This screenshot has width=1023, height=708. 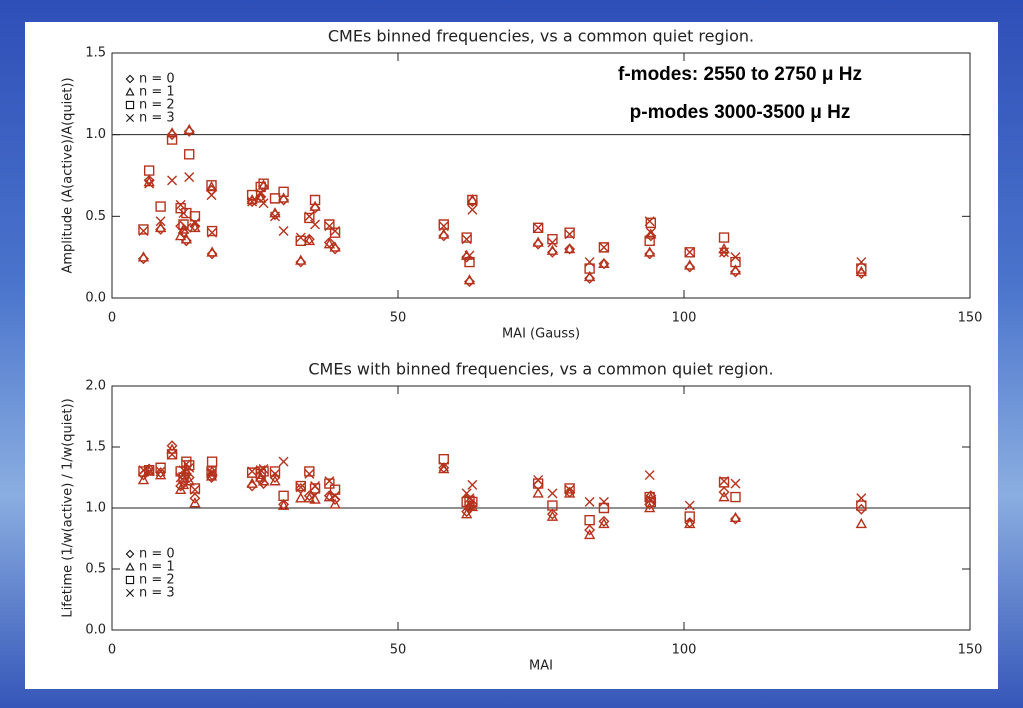 What do you see at coordinates (541, 334) in the screenshot?
I see `x-axis-label: MAI (Gauss)` at bounding box center [541, 334].